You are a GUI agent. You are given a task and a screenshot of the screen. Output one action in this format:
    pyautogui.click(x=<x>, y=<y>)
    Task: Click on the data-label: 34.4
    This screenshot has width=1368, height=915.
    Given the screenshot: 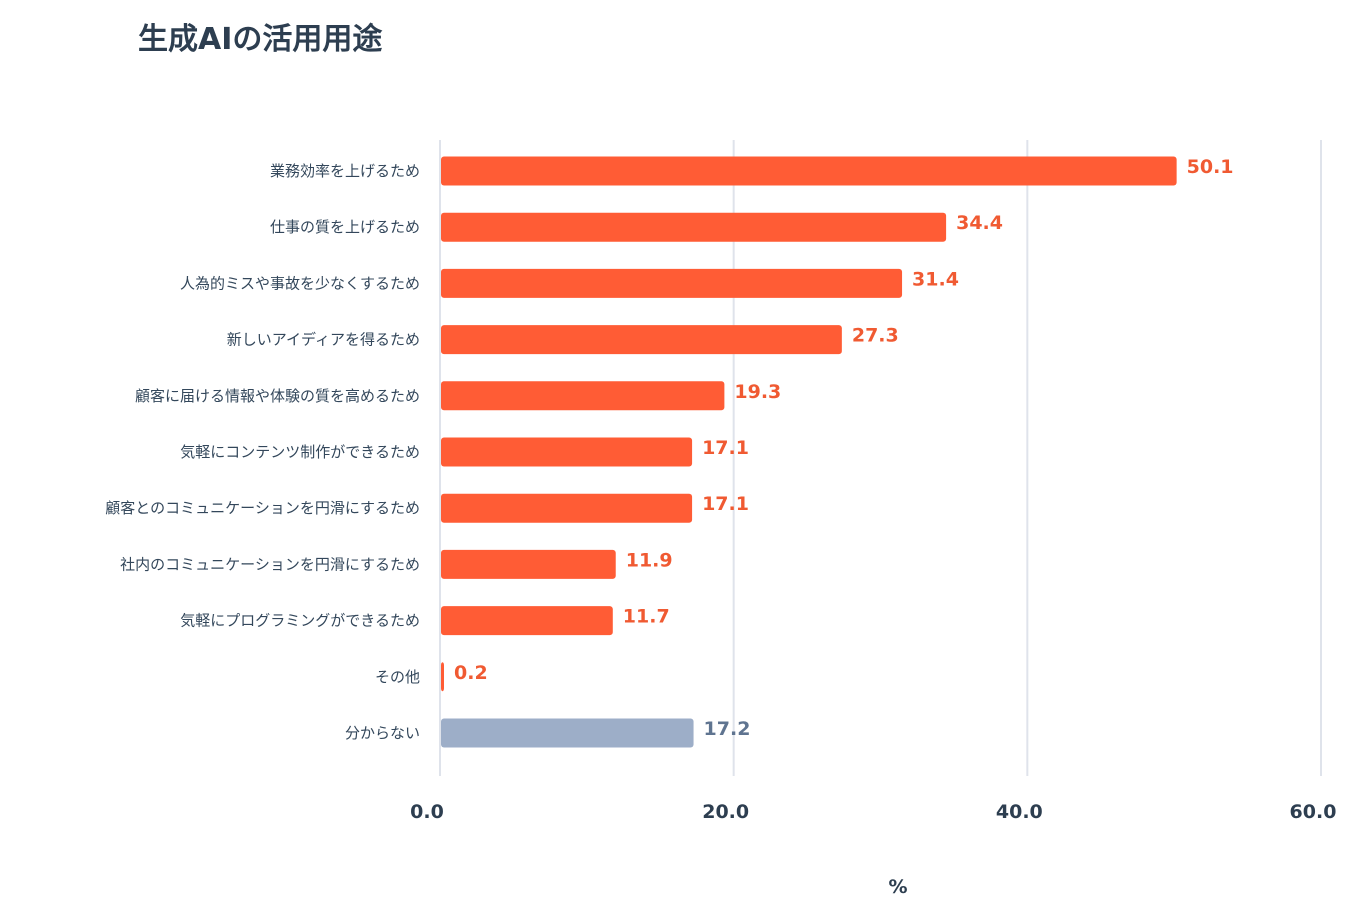 What is the action you would take?
    pyautogui.click(x=979, y=223)
    